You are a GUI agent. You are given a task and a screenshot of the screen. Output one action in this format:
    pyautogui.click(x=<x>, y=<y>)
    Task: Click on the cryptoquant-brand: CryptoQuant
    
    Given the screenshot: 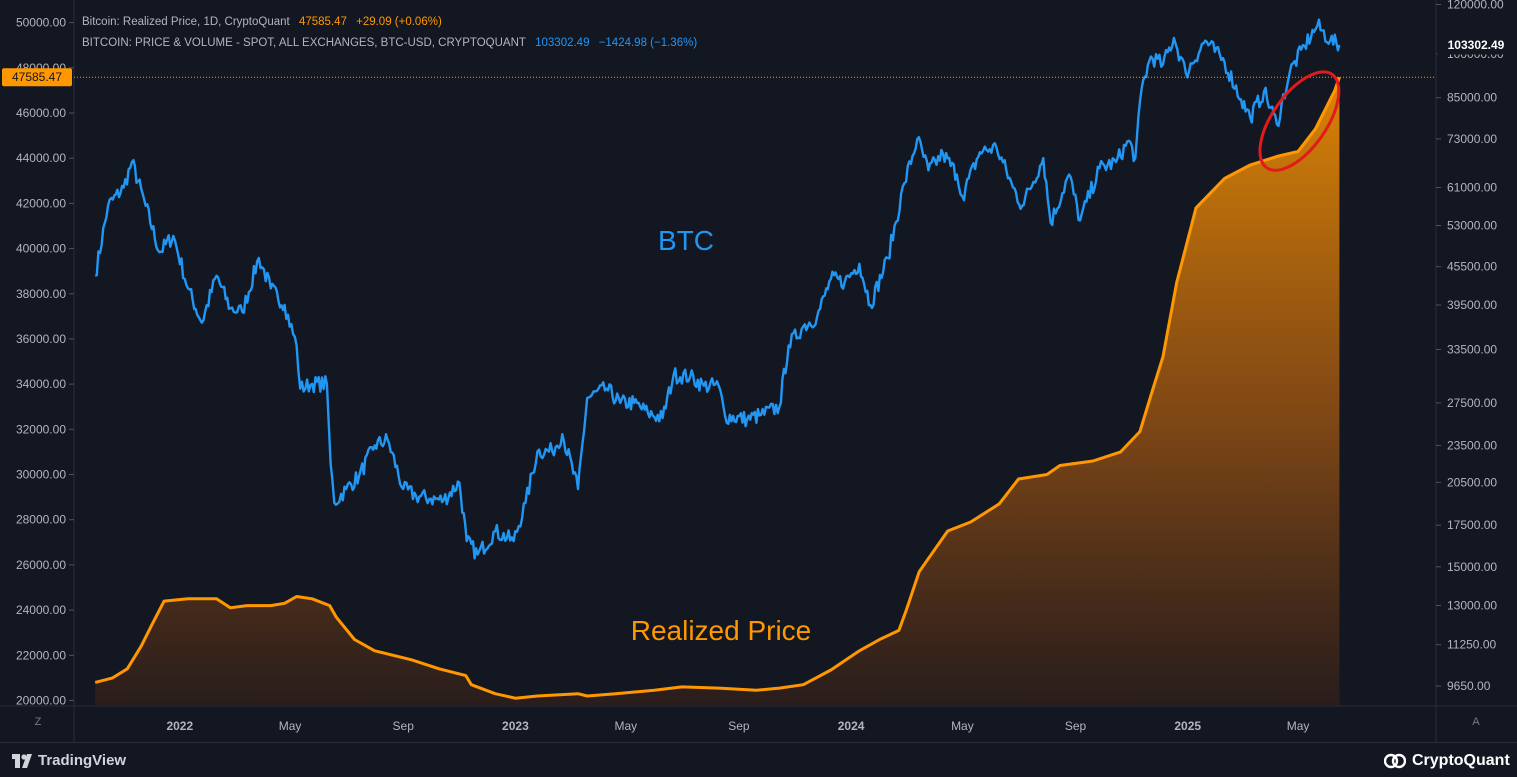 What is the action you would take?
    pyautogui.click(x=1447, y=761)
    